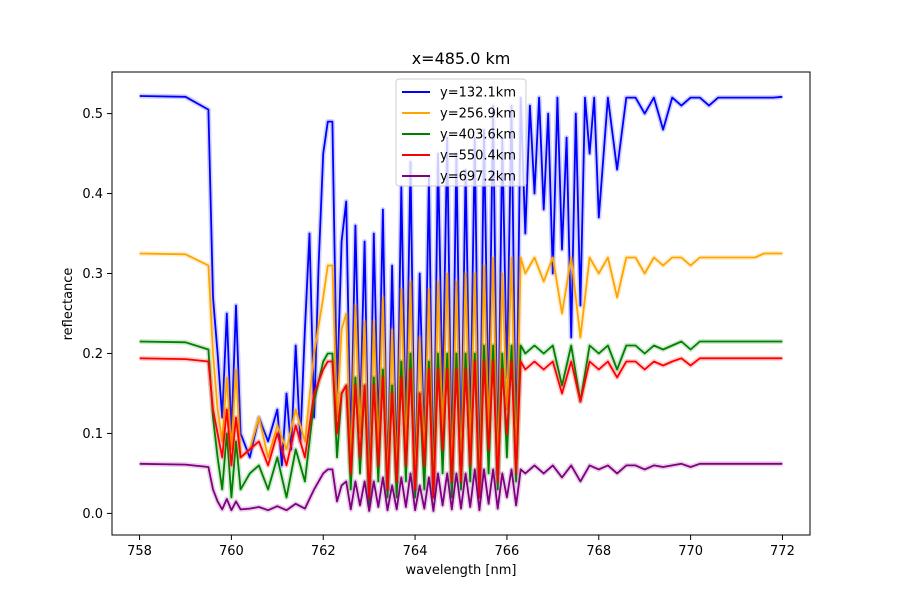  I want to click on chart-title: x=485.0 km, so click(461, 58).